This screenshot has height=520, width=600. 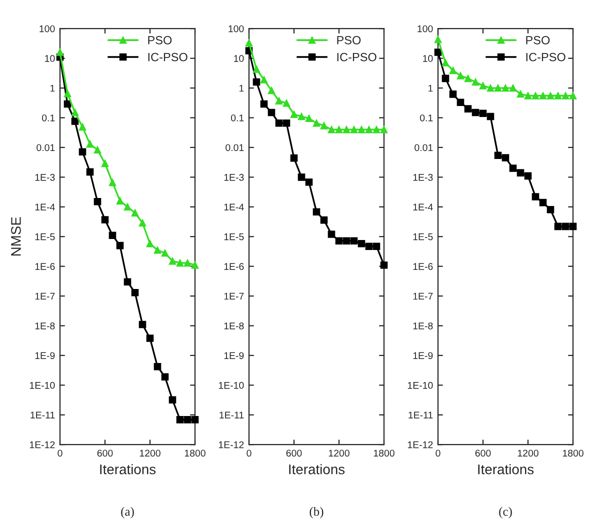 What do you see at coordinates (127, 512) in the screenshot?
I see `text: (a)` at bounding box center [127, 512].